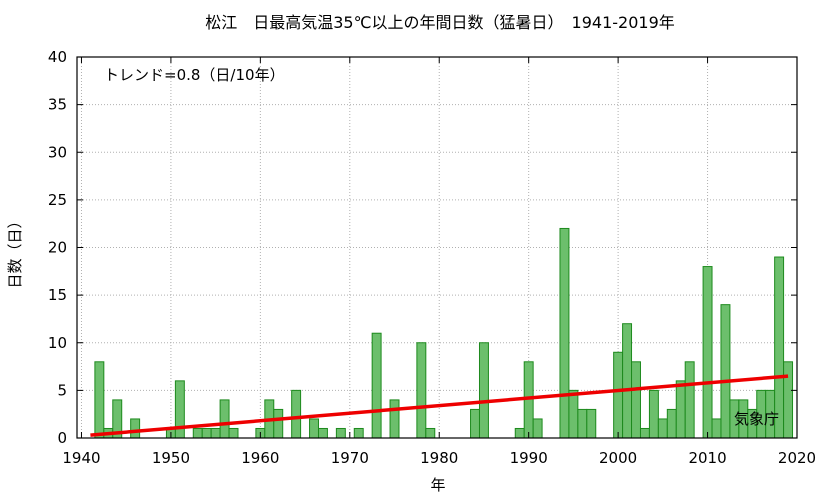 This screenshot has width=833, height=498. What do you see at coordinates (573, 414) in the screenshot?
I see `bar-1995` at bounding box center [573, 414].